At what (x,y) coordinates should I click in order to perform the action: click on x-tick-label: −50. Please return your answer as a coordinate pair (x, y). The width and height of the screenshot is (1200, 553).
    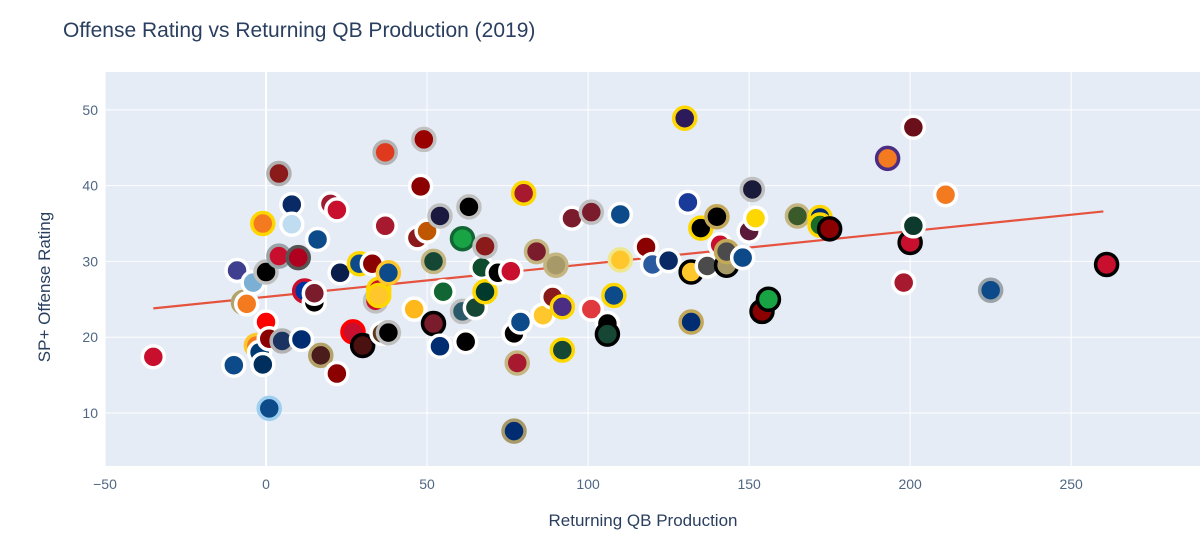
    Looking at the image, I should click on (105, 484).